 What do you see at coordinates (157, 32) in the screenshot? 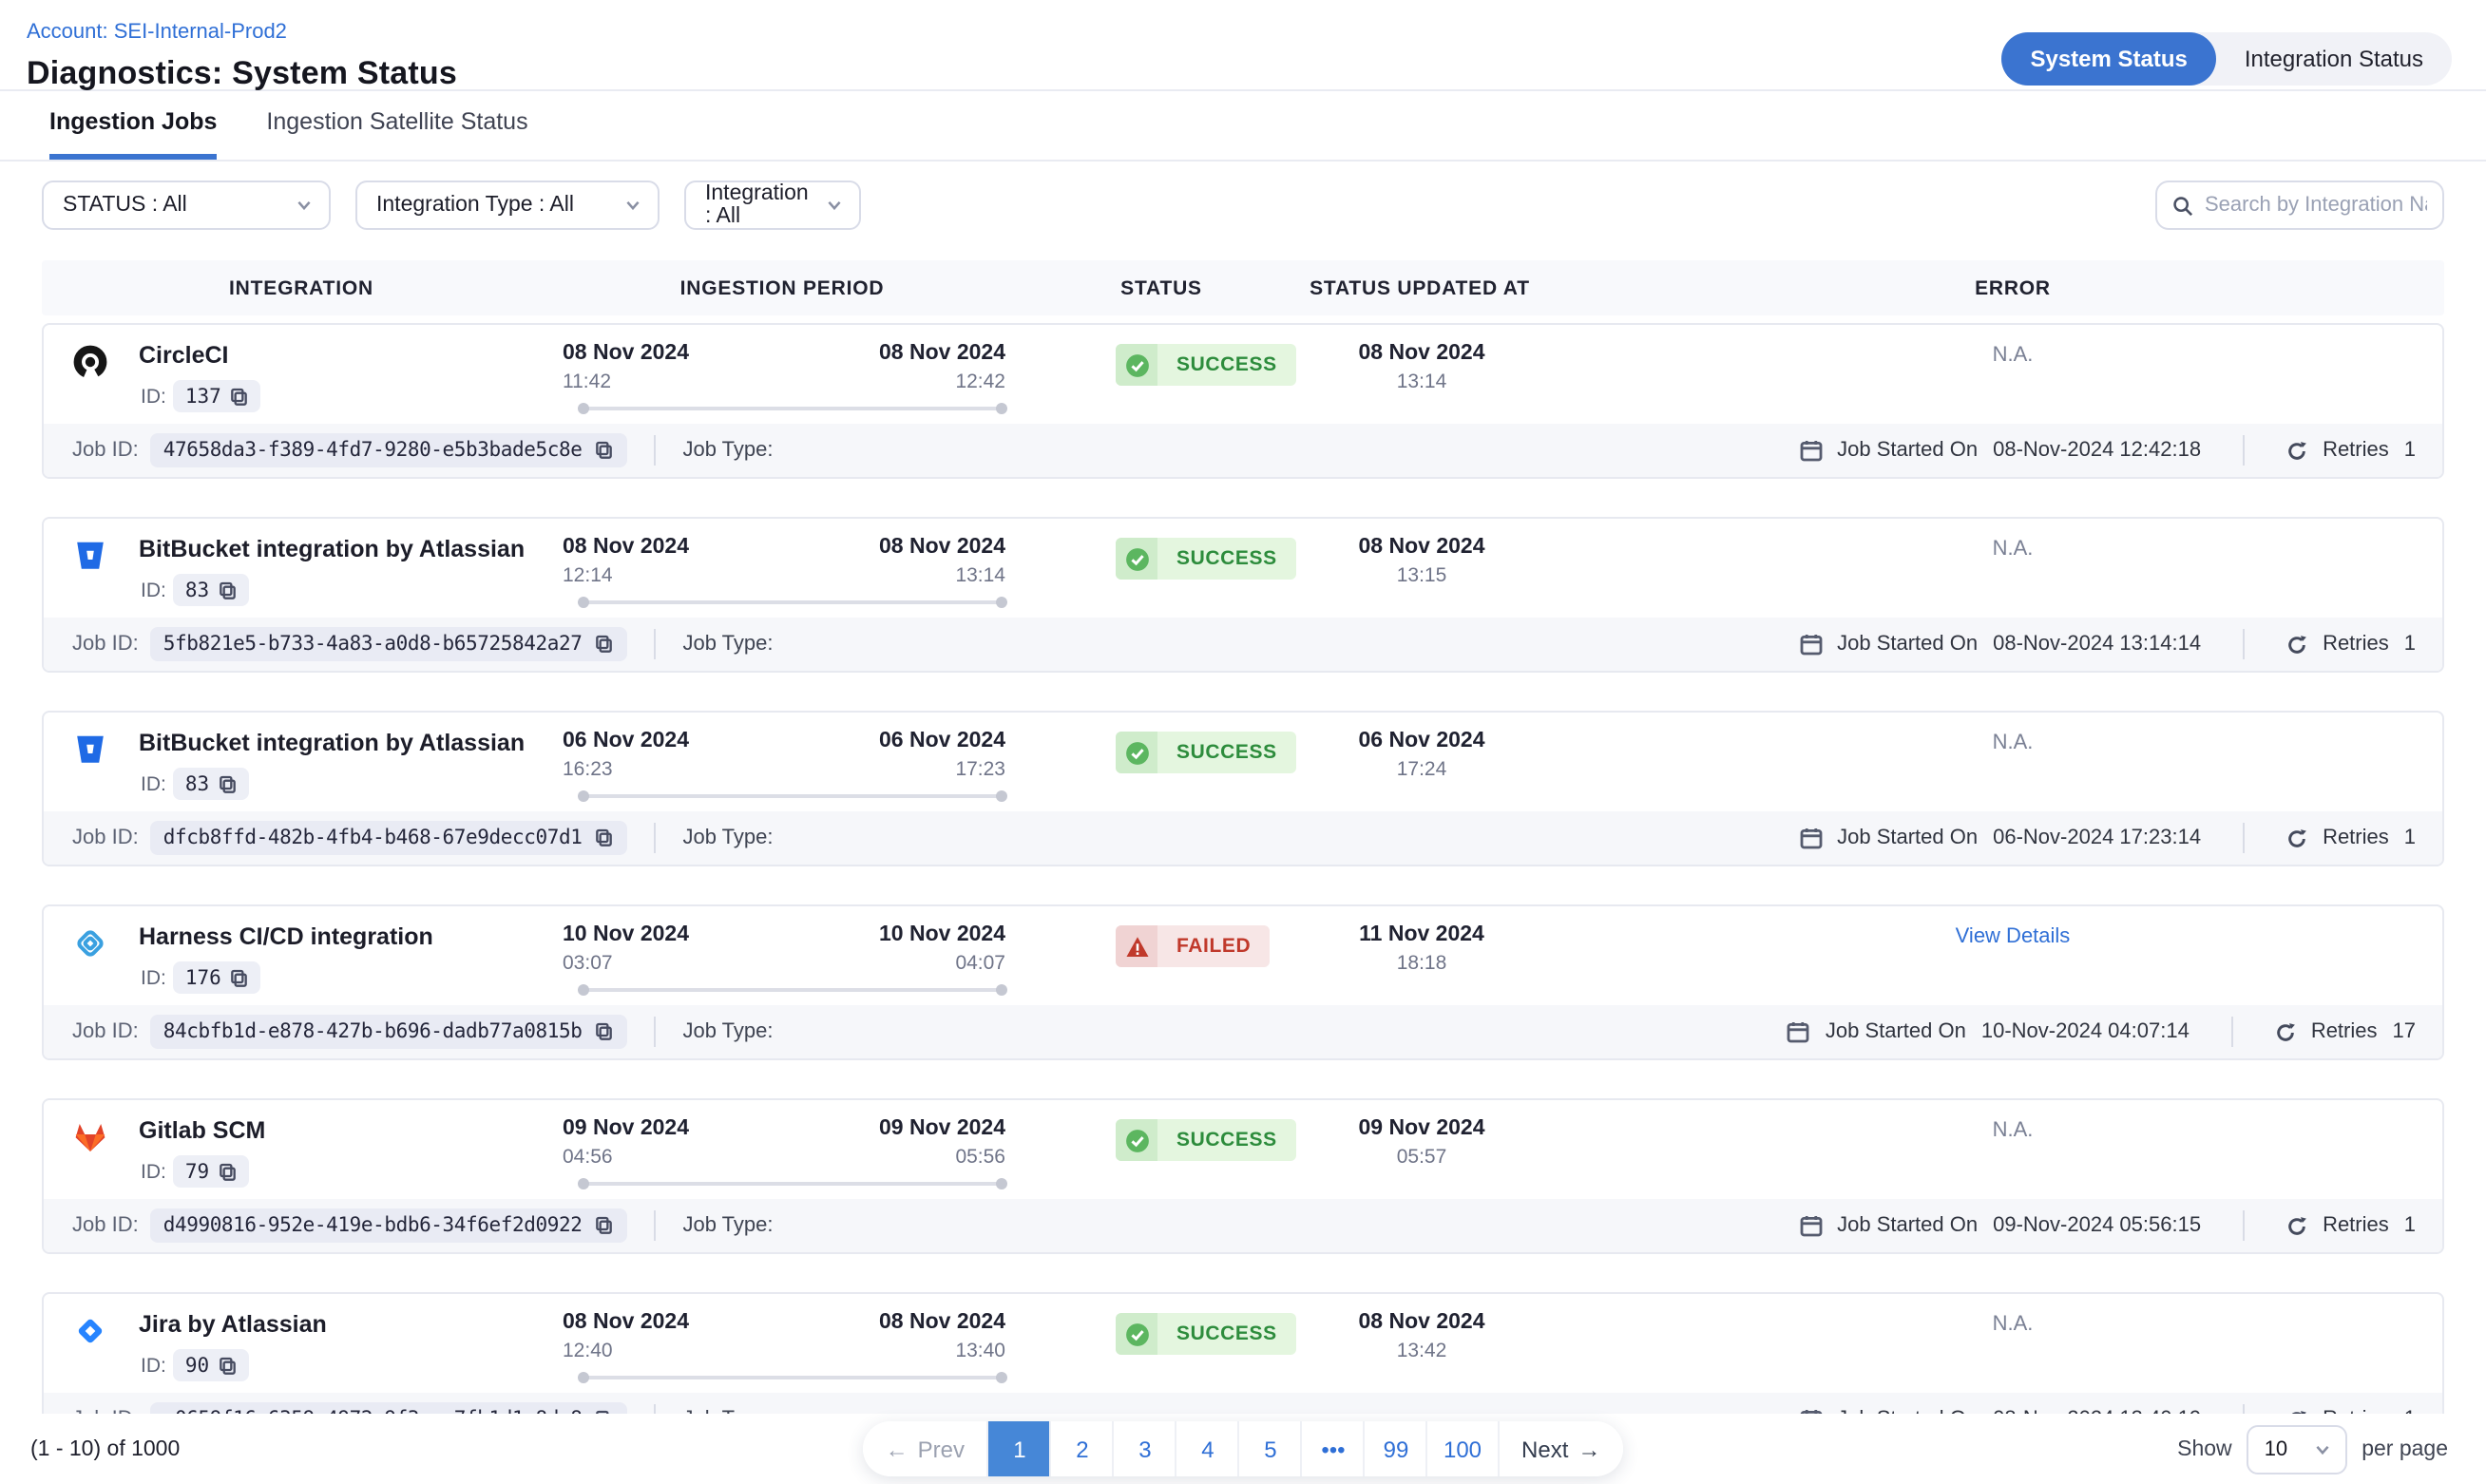
I see `account-breadcrumb-link: Account: SEI-Internal-Prod2` at bounding box center [157, 32].